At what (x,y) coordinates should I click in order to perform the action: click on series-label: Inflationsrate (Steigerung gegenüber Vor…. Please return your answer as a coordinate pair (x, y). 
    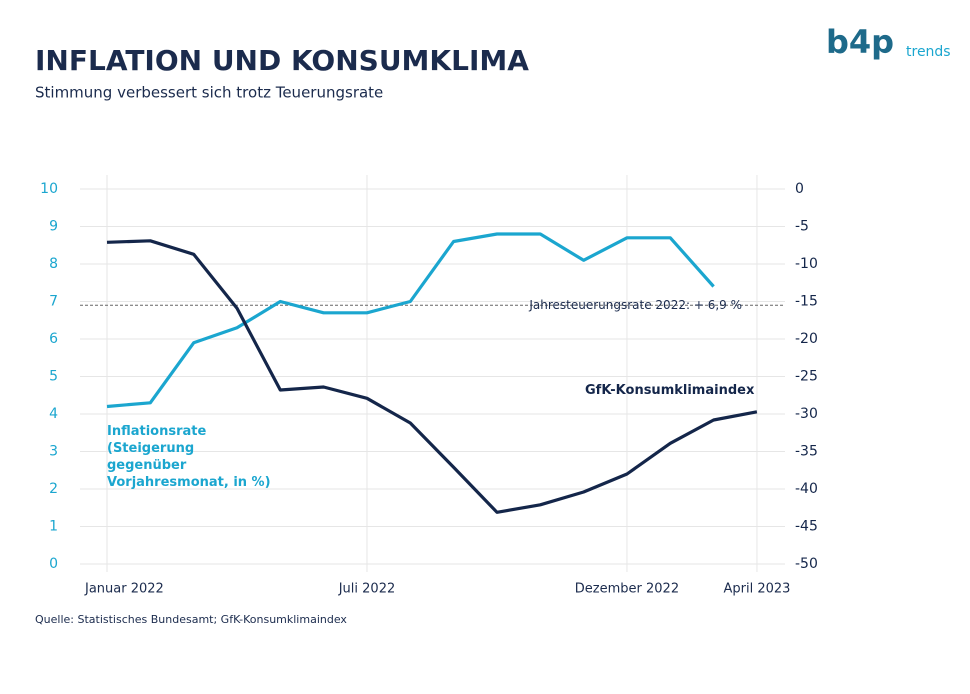
    Looking at the image, I should click on (189, 457).